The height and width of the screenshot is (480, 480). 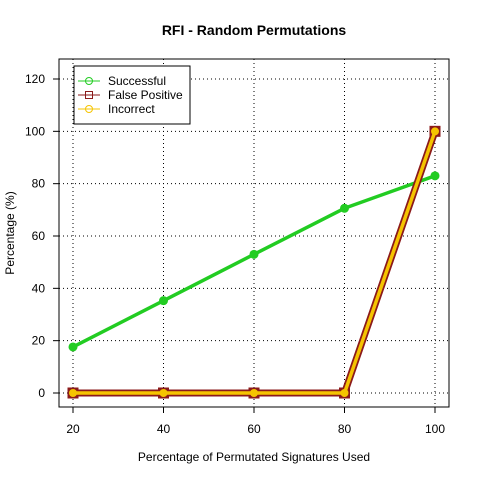 What do you see at coordinates (345, 429) in the screenshot?
I see `x-tick-label: 80` at bounding box center [345, 429].